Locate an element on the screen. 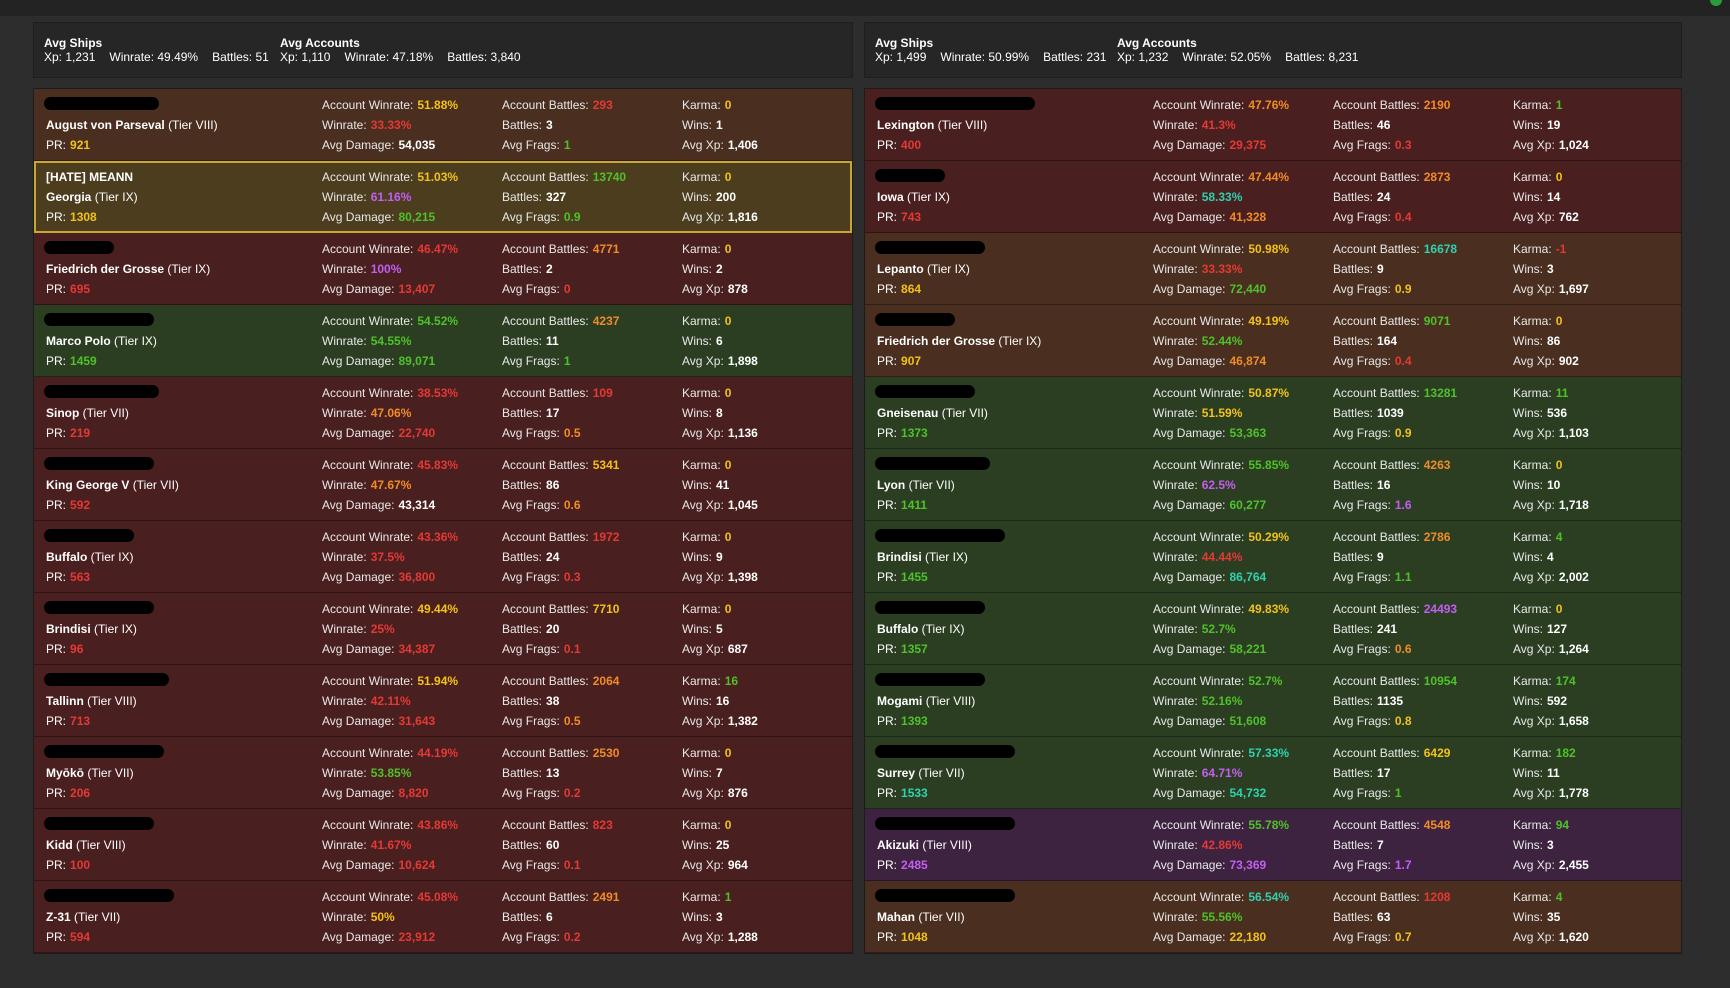 The height and width of the screenshot is (988, 1730). avg-xp-stat: Avg Xp: 1,778 is located at coordinates (1551, 793).